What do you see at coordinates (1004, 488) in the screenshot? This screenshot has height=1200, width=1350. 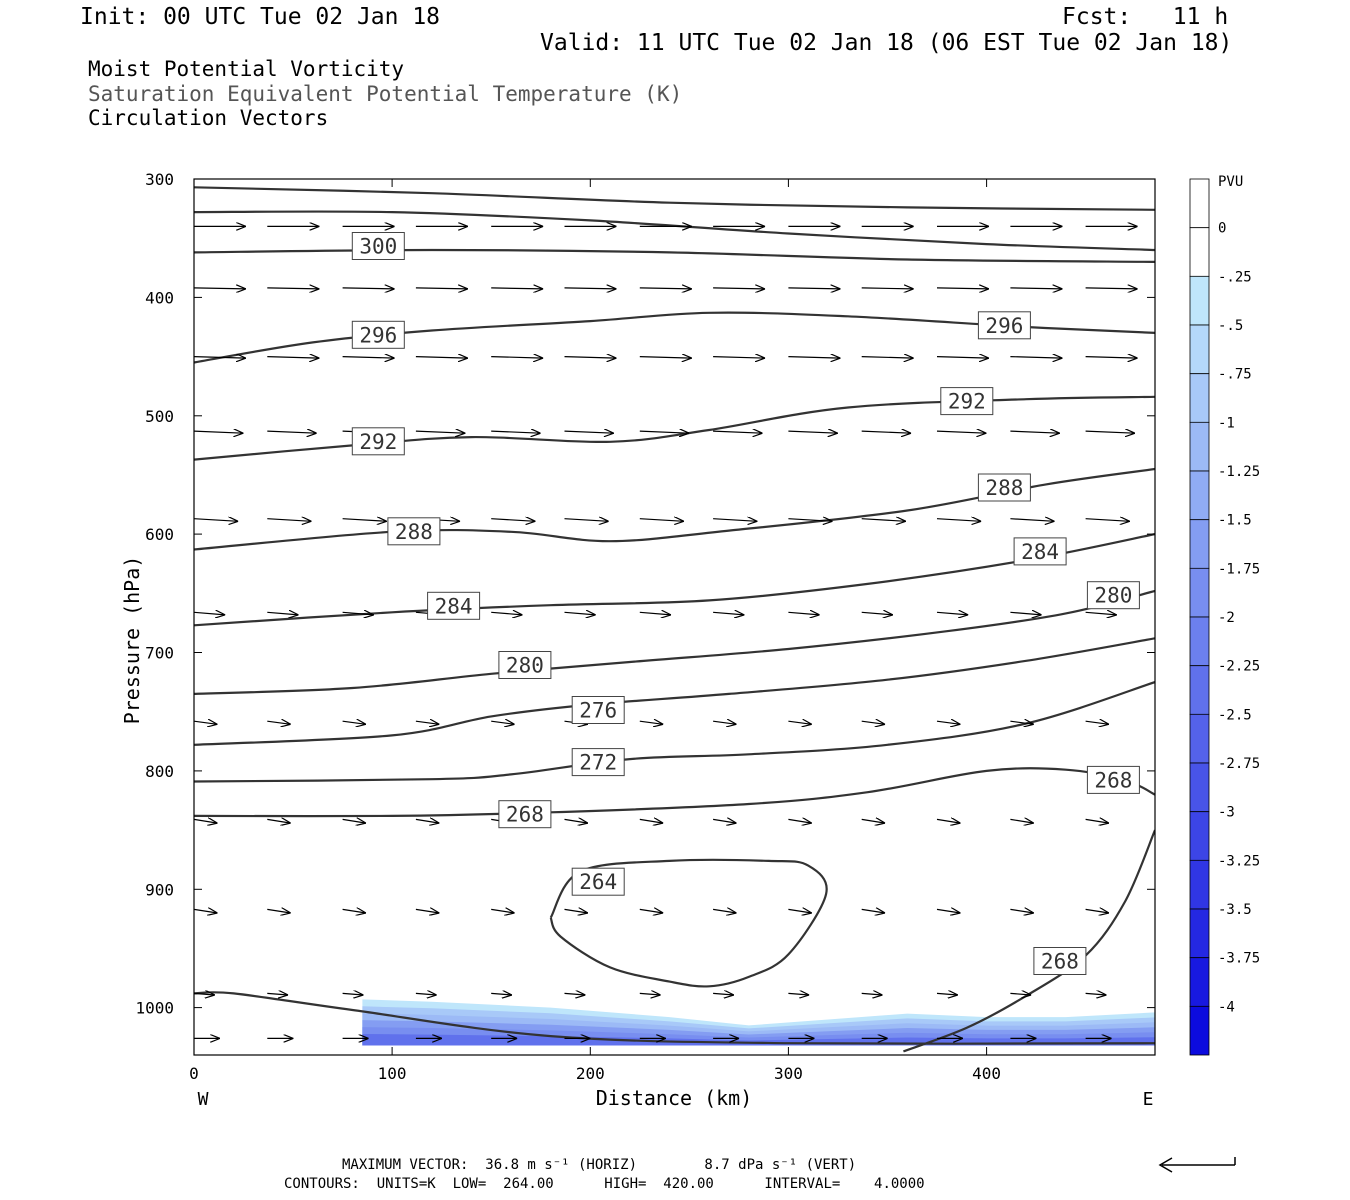 I see `contour-label: 288` at bounding box center [1004, 488].